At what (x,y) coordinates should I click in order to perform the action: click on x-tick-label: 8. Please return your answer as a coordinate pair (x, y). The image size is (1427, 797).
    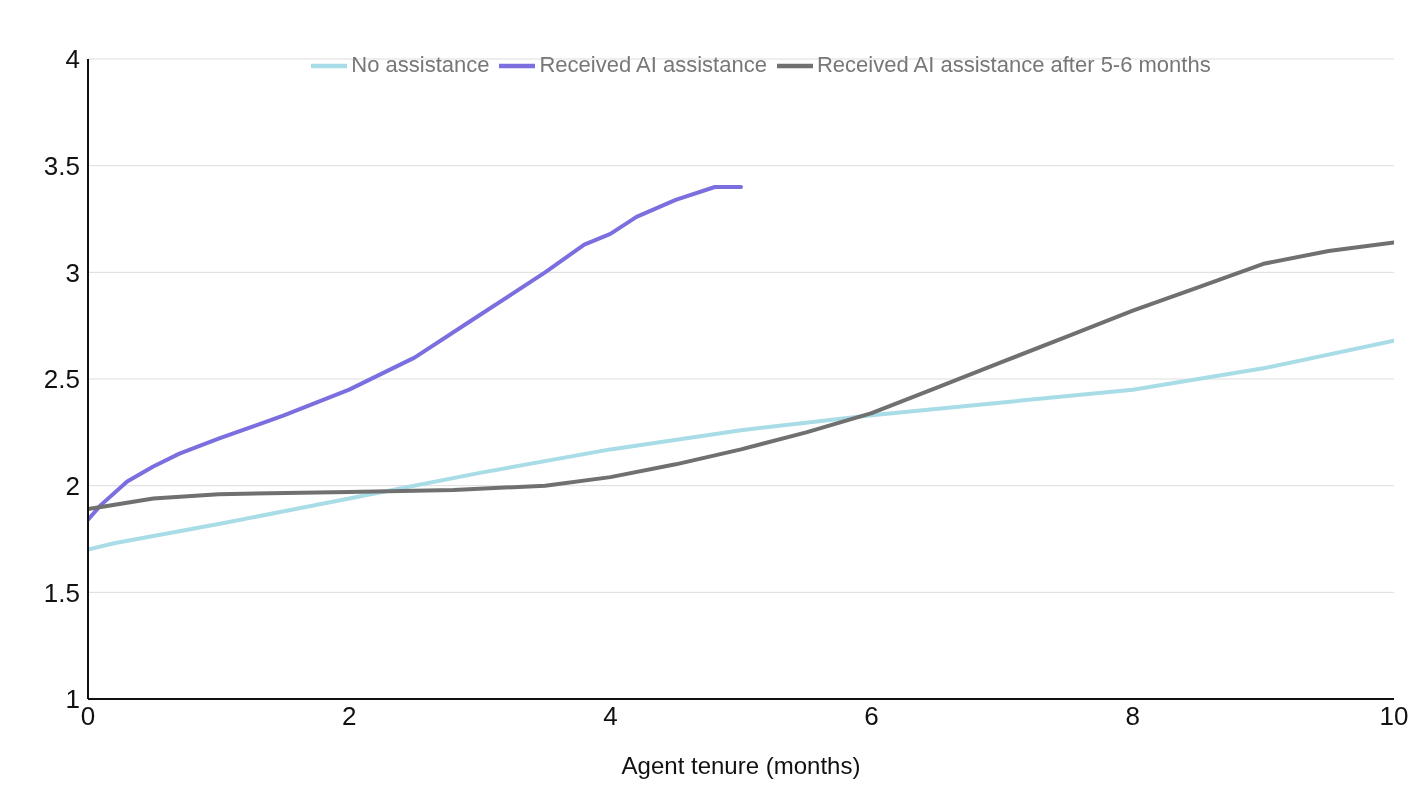
    Looking at the image, I should click on (1133, 716).